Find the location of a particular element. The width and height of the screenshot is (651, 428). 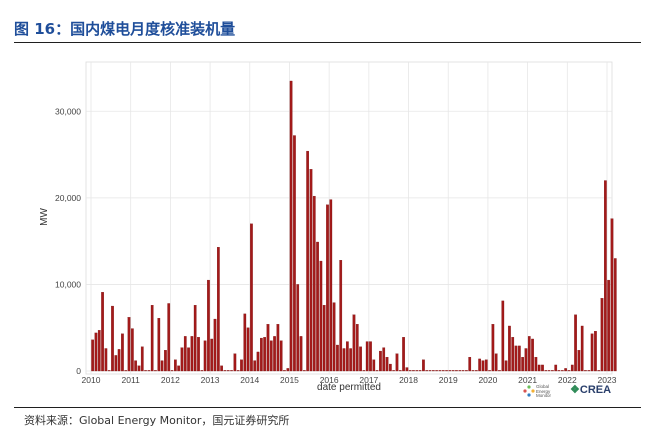

y-tick-label: 10,000 is located at coordinates (68, 284).